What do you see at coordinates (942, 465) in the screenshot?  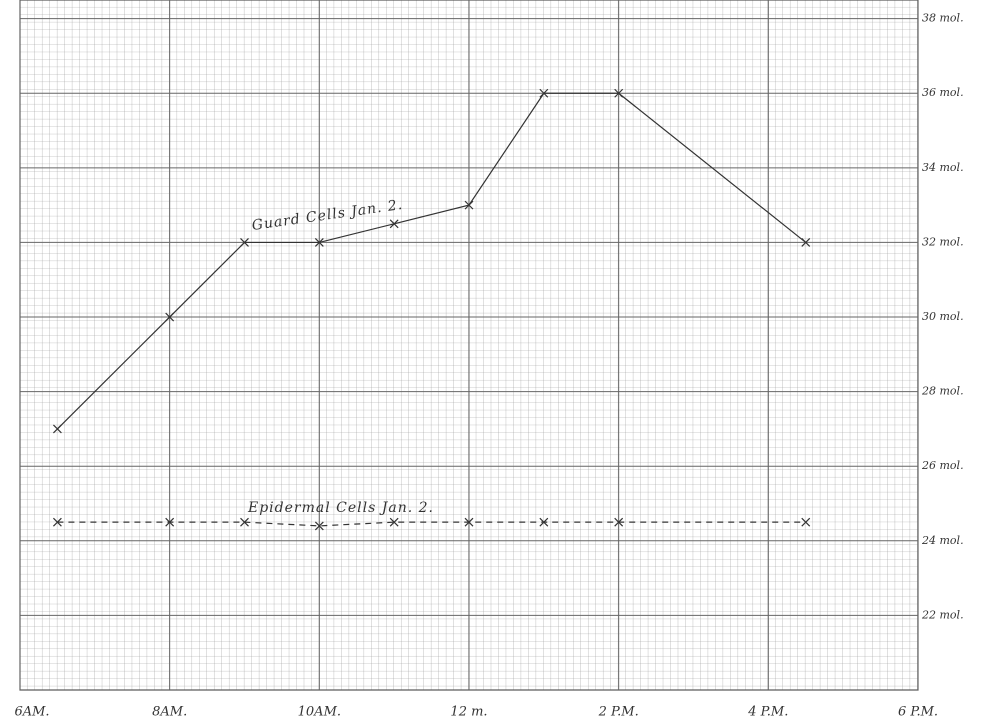 I see `y-tick-label: 26 mol.` at bounding box center [942, 465].